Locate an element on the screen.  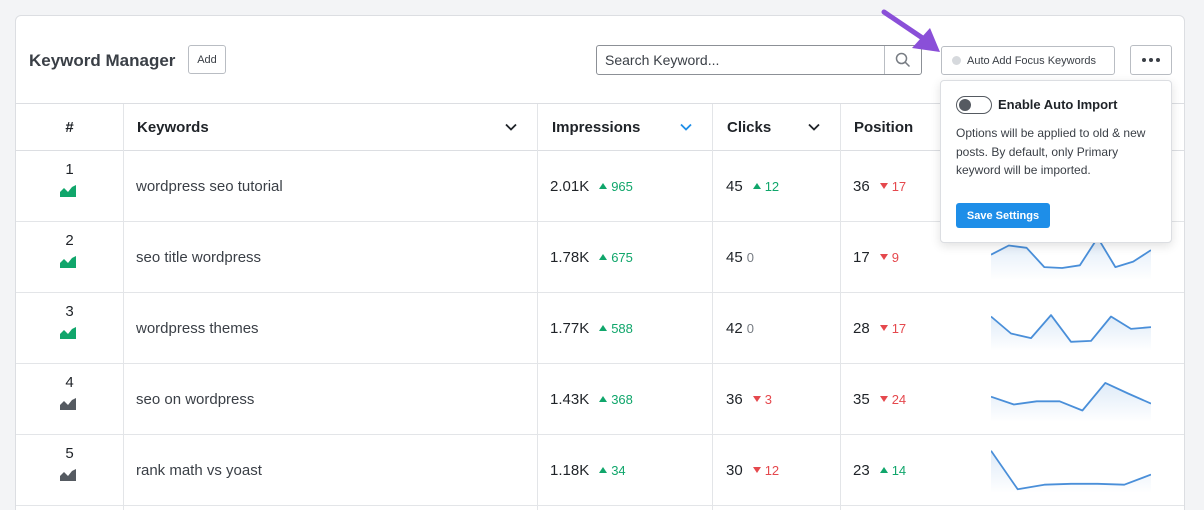
delta-value: 9 is located at coordinates (895, 257).